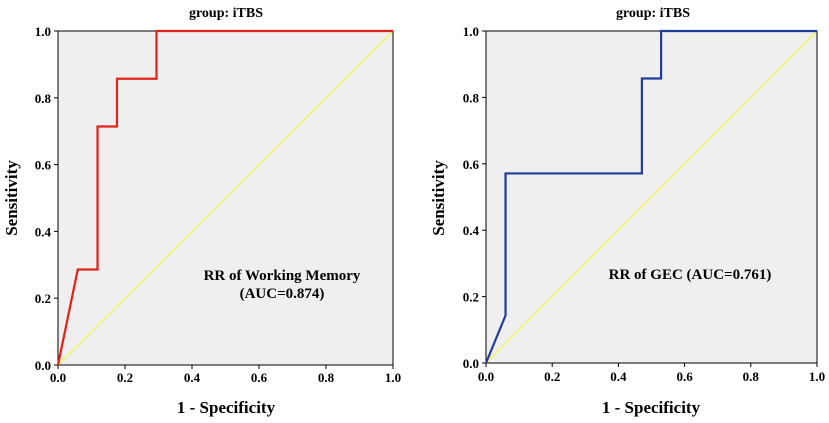  Describe the element at coordinates (282, 294) in the screenshot. I see `curve-annotation-line-2: (AUC=0.874)` at that location.